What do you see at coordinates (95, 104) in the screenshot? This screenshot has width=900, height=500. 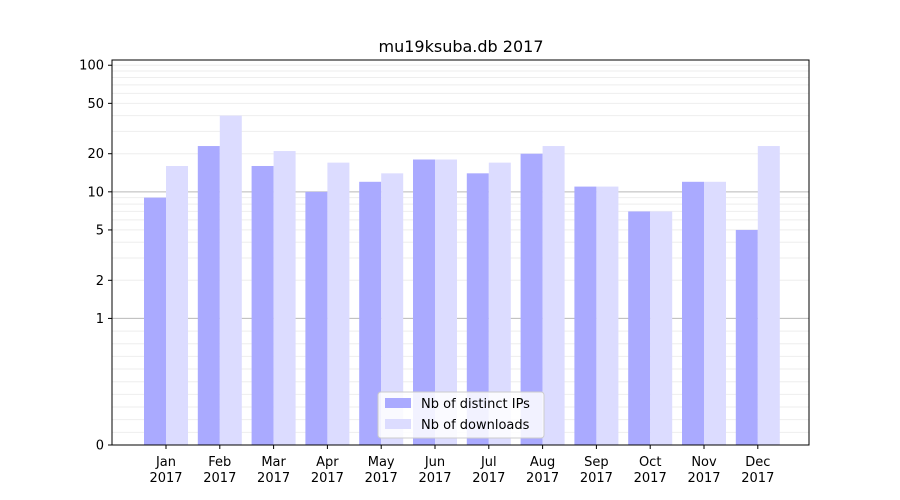 I see `y-tick-label: 50` at bounding box center [95, 104].